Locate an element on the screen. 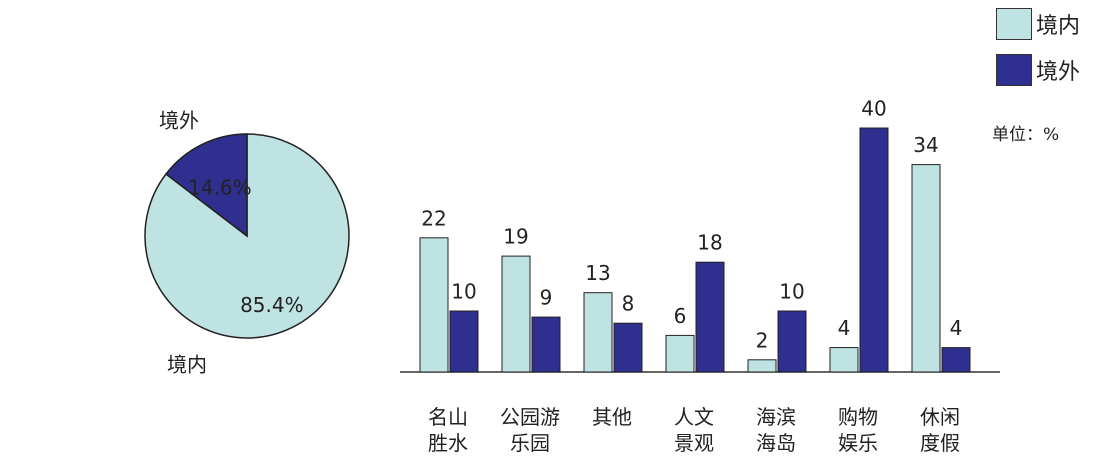 The image size is (1100, 471). legend-entry: 境外 is located at coordinates (1038, 70).